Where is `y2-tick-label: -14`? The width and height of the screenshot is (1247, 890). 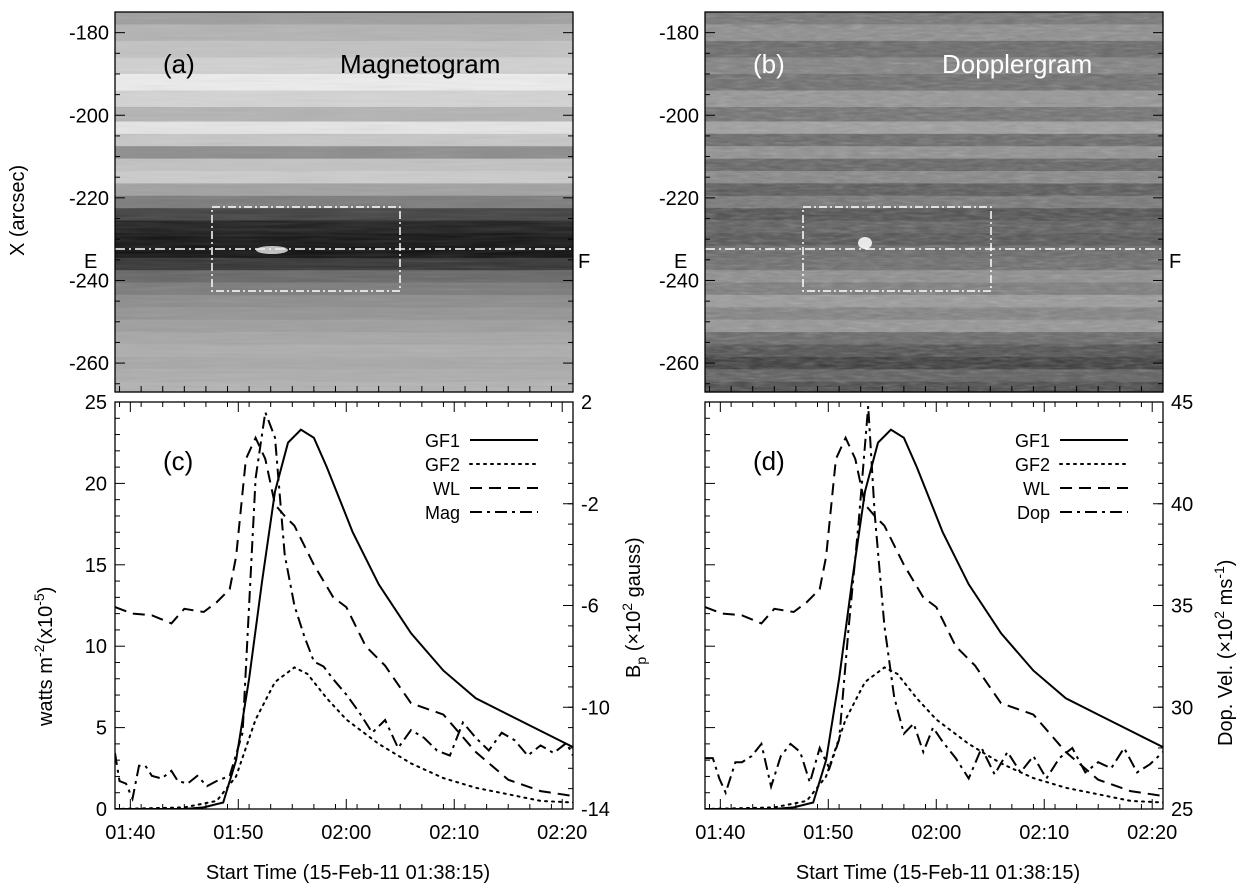
y2-tick-label: -14 is located at coordinates (595, 810).